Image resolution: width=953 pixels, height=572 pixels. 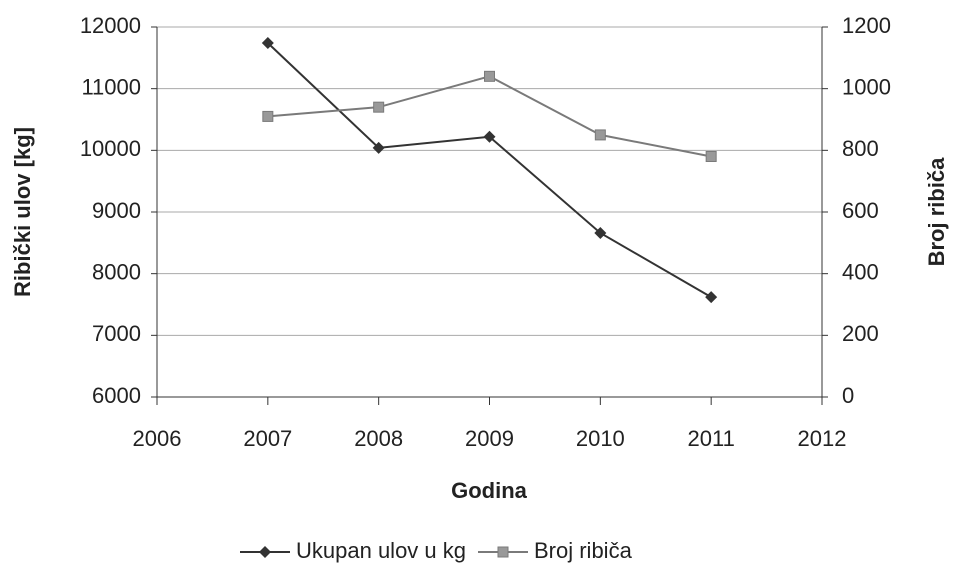 I want to click on y2-tick-label: 800, so click(x=860, y=148).